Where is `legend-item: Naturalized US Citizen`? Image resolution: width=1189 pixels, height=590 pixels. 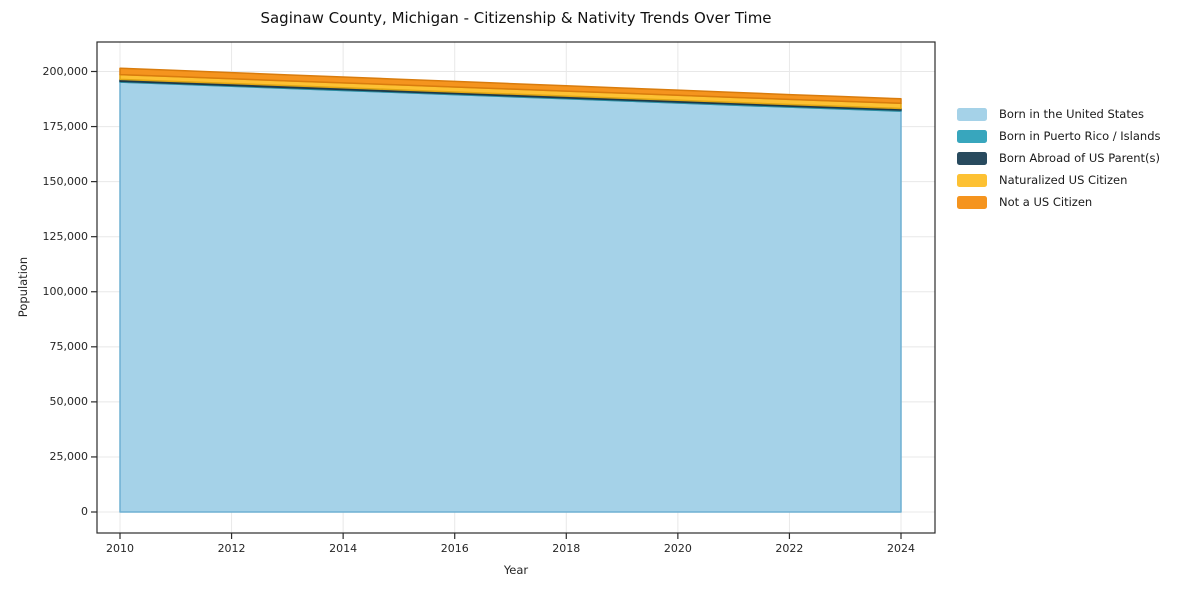
legend-item: Naturalized US Citizen is located at coordinates (1059, 180).